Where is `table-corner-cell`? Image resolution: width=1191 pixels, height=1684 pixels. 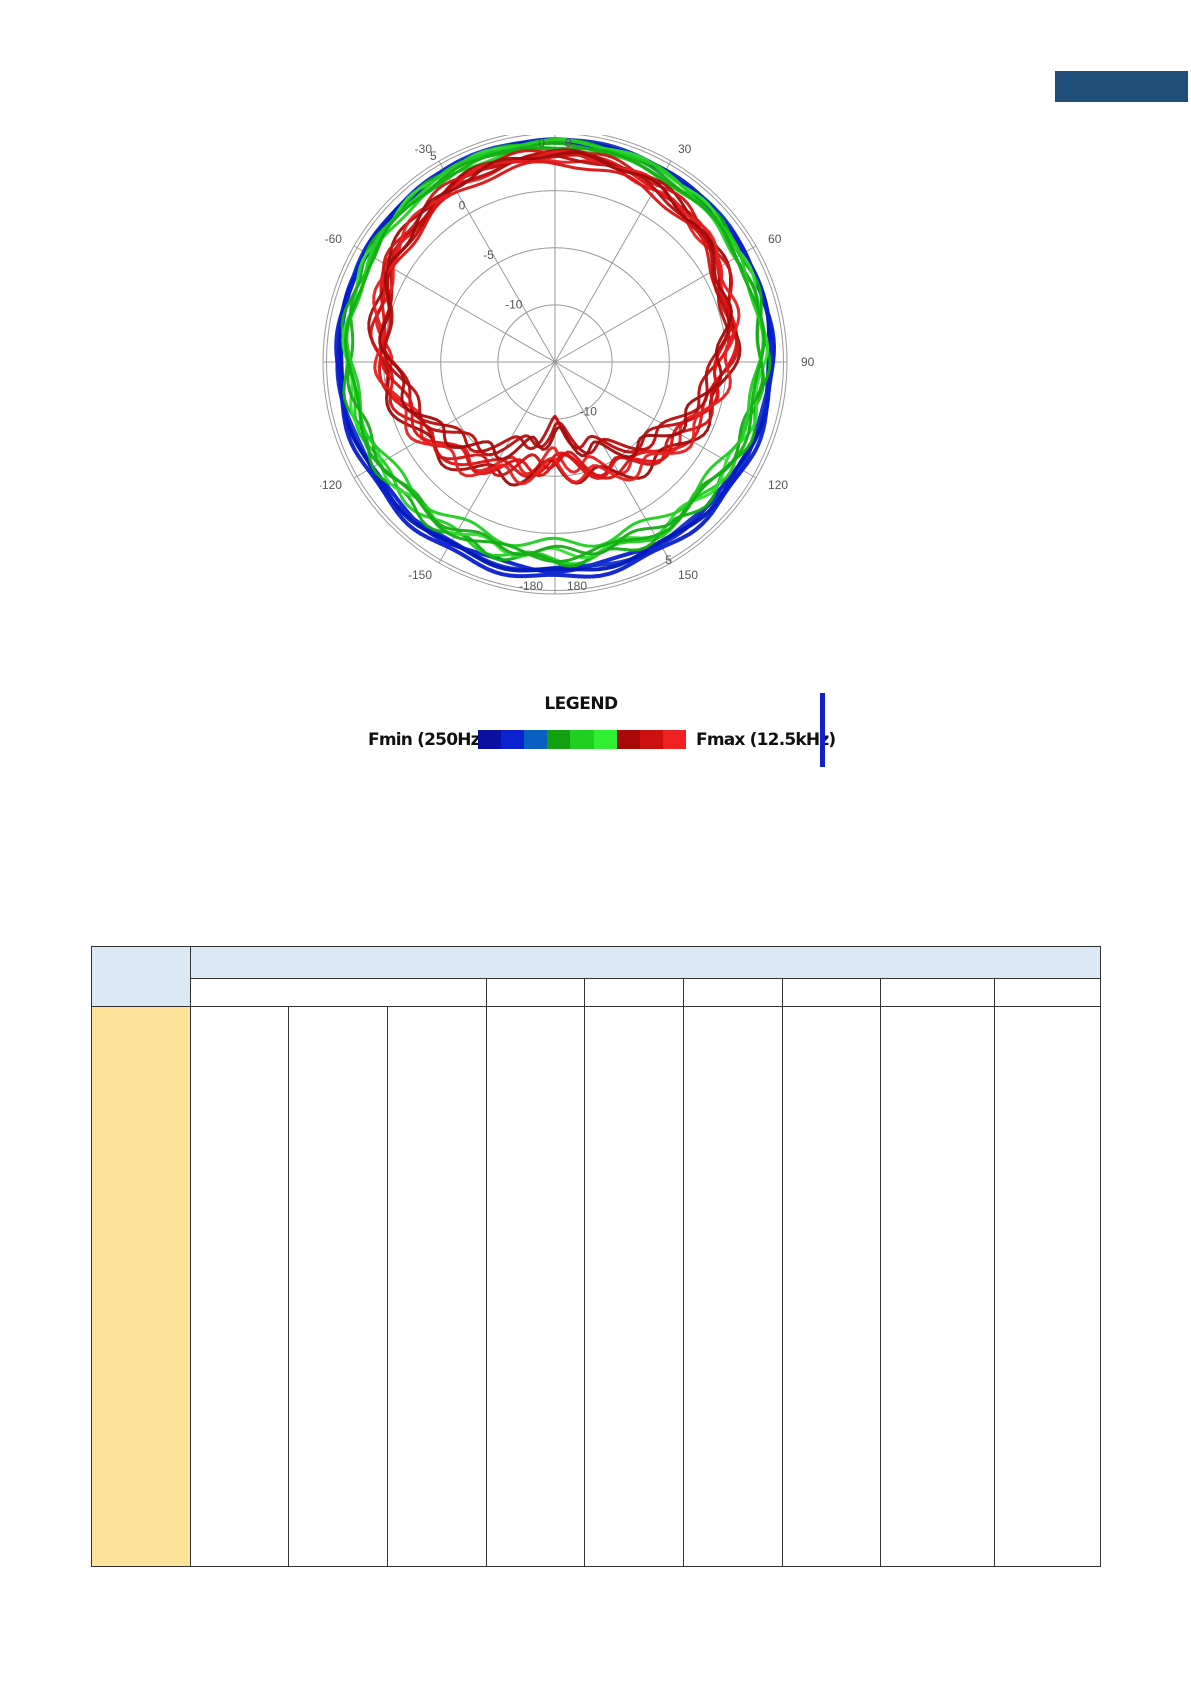 table-corner-cell is located at coordinates (141, 976).